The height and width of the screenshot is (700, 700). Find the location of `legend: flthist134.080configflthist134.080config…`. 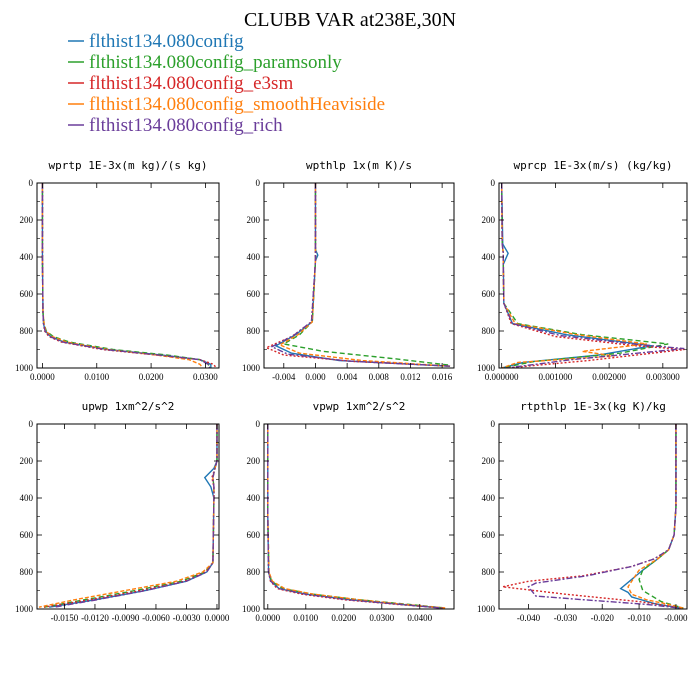

legend: flthist134.080configflthist134.080config… is located at coordinates (226, 83).